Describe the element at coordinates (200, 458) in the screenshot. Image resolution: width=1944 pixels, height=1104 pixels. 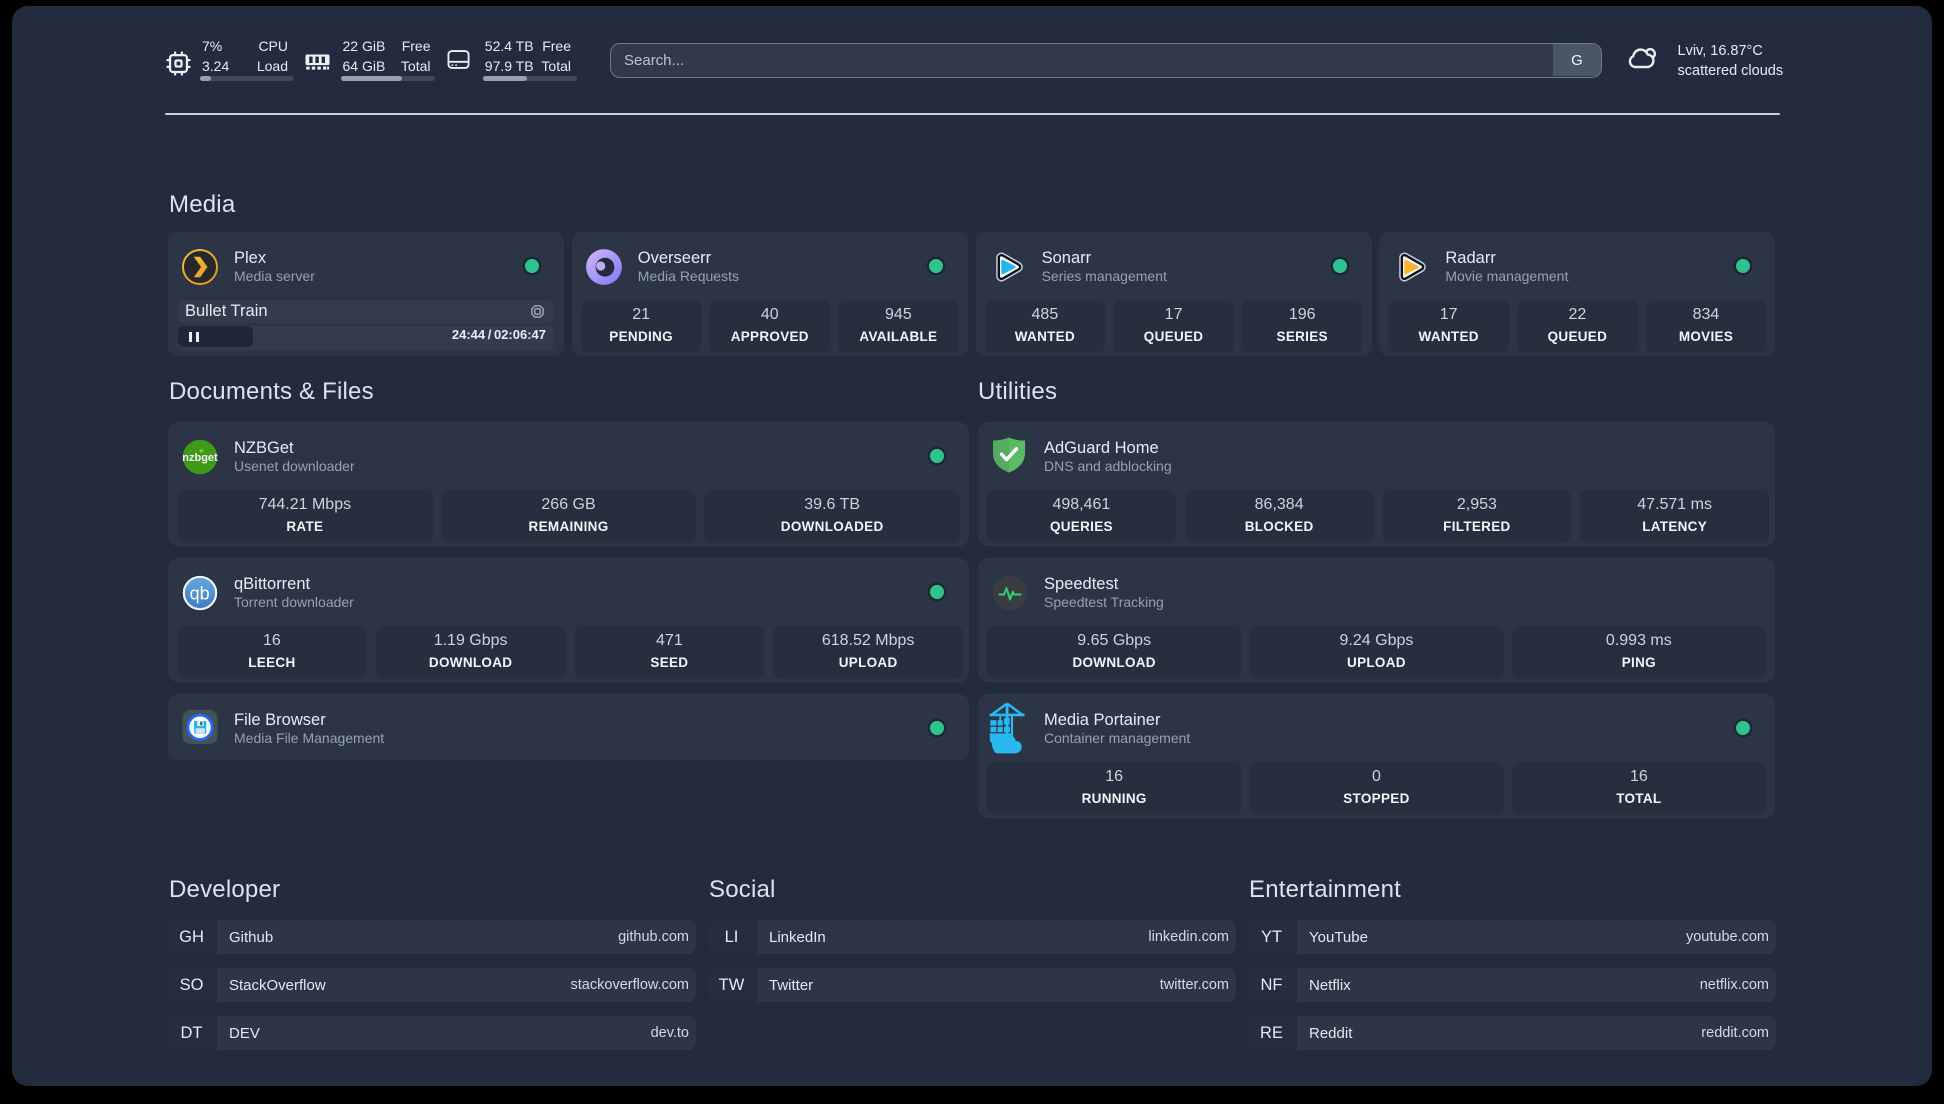
I see `svg-text: nzbget` at that location.